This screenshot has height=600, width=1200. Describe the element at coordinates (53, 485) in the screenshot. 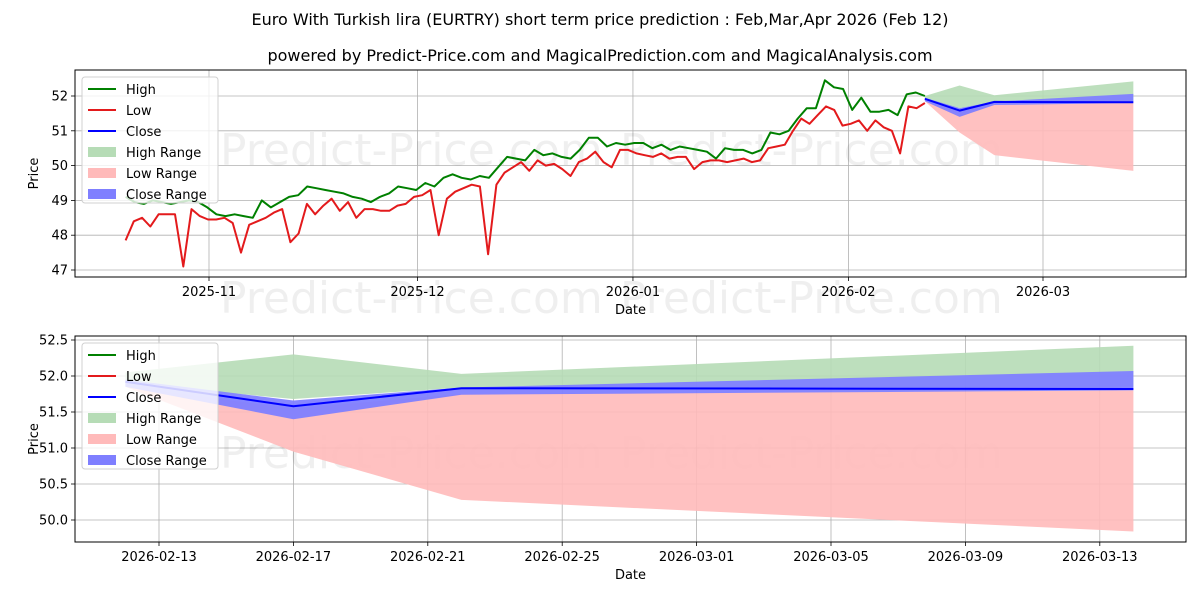

I see `y-tick-label: 50.5` at that location.